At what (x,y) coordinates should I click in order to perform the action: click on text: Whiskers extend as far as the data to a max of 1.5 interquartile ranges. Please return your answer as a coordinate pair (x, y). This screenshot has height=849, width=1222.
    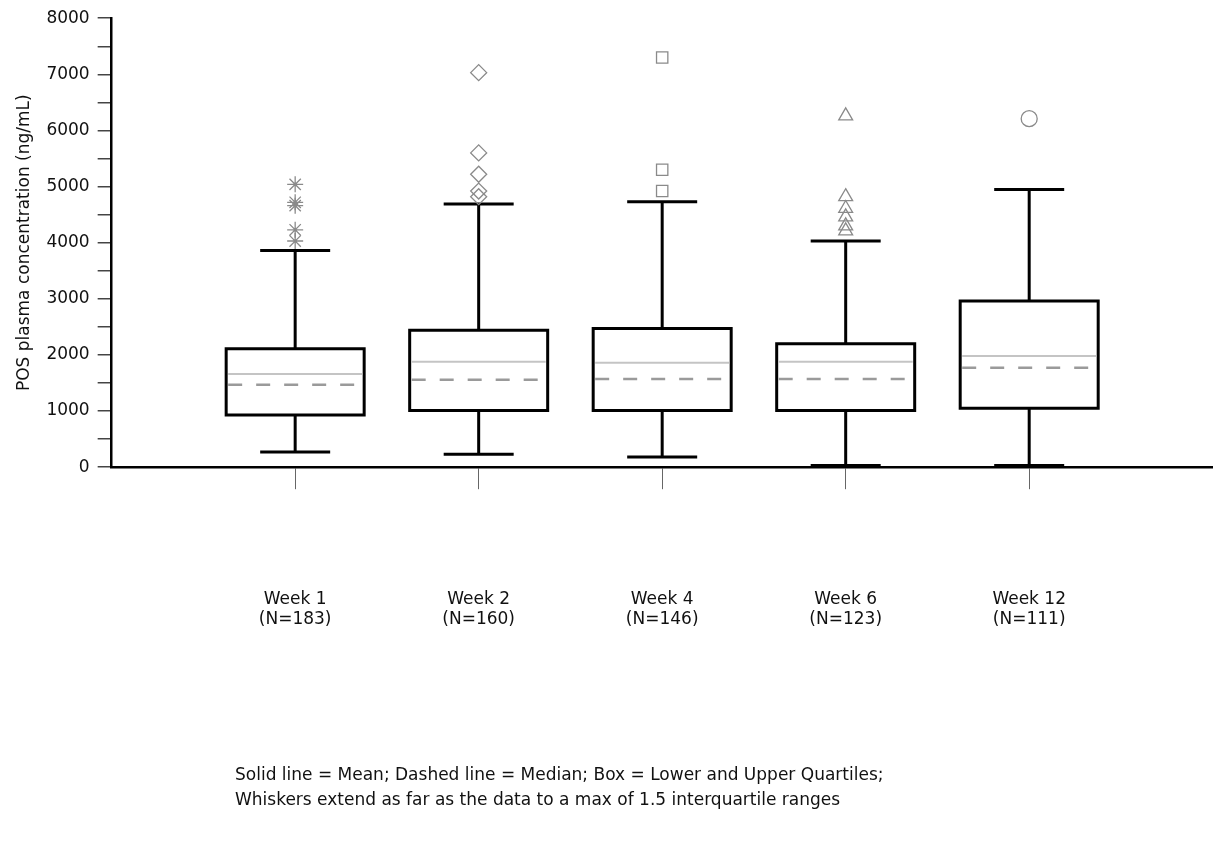
    Looking at the image, I should click on (538, 799).